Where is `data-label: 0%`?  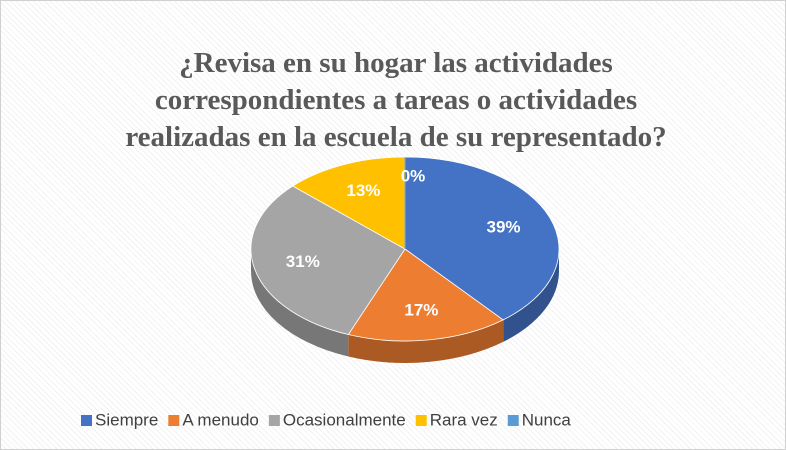
data-label: 0% is located at coordinates (413, 176).